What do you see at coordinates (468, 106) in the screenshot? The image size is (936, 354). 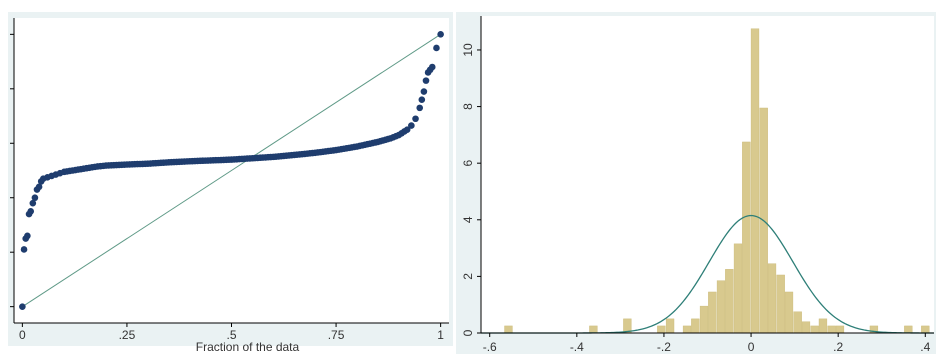 I see `y-tick-label: 8` at bounding box center [468, 106].